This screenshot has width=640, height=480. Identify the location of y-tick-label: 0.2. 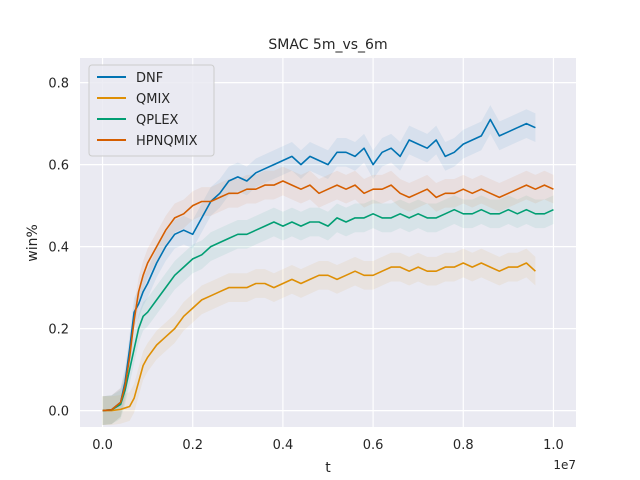
(58, 330).